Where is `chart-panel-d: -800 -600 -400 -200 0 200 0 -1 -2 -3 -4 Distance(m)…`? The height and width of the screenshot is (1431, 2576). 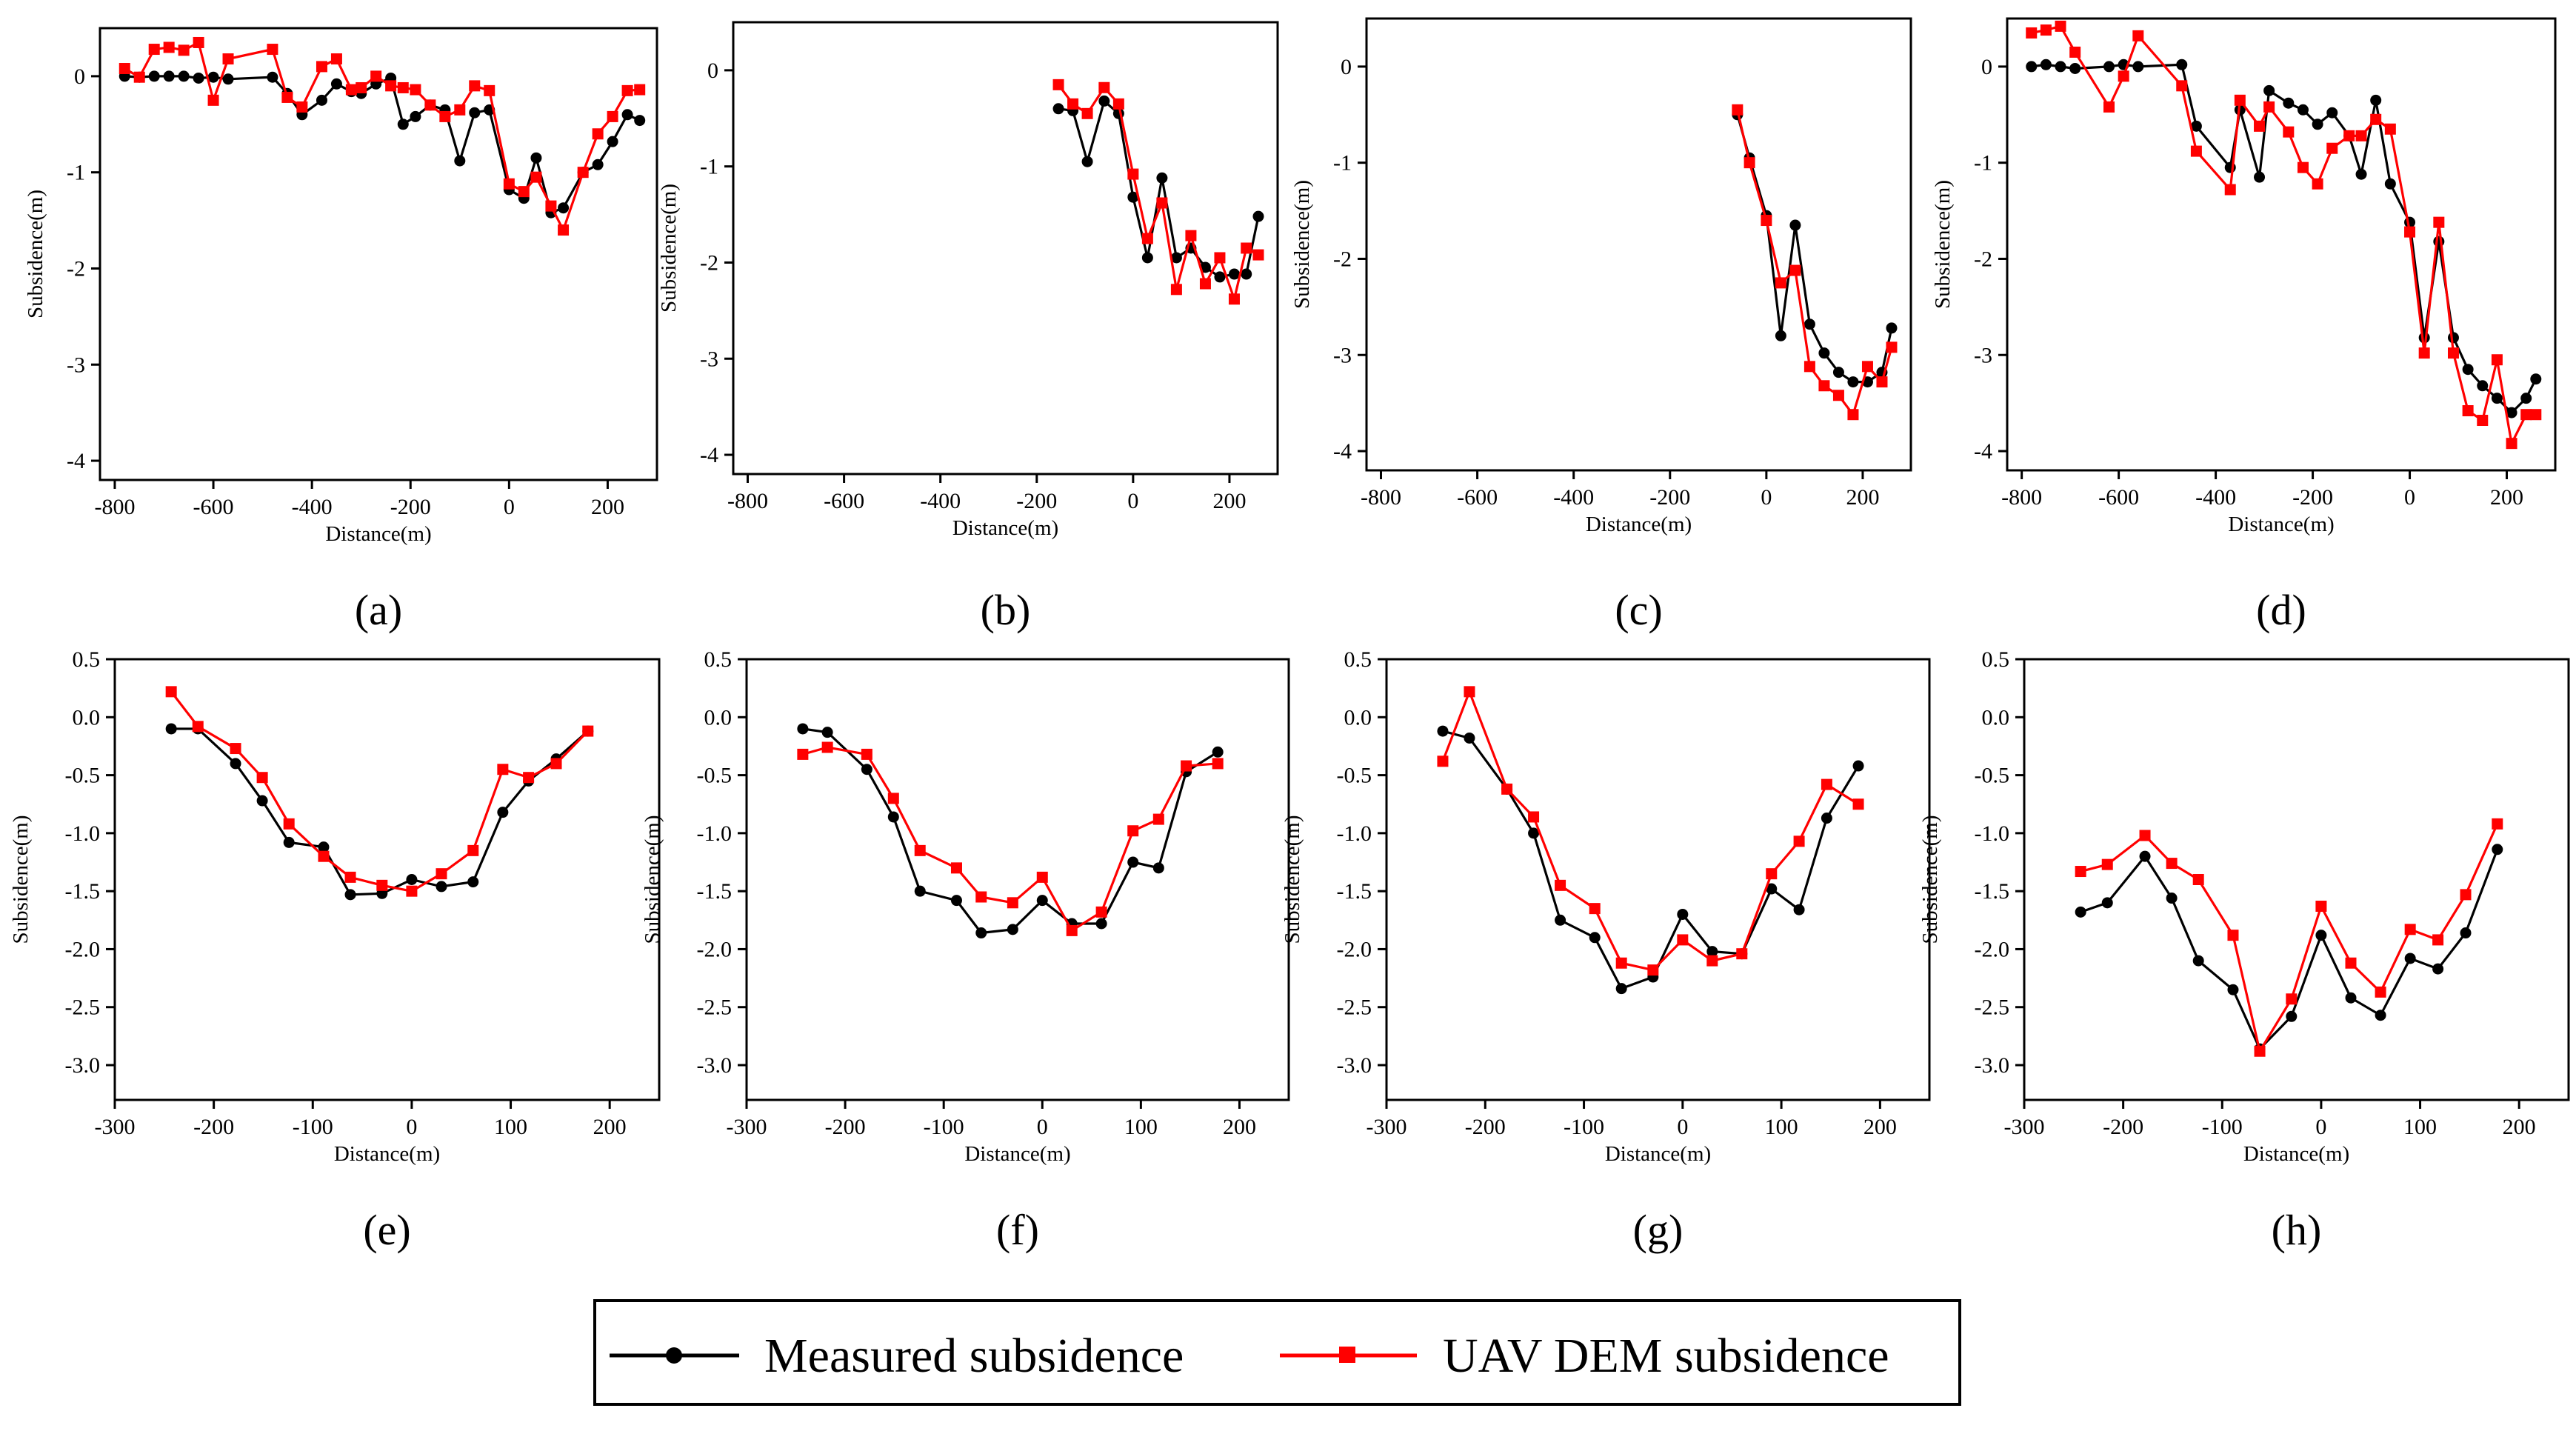 chart-panel-d: -800 -600 -400 -200 0 200 0 -1 -2 -3 -4 Distance(m)… is located at coordinates (2244, 325).